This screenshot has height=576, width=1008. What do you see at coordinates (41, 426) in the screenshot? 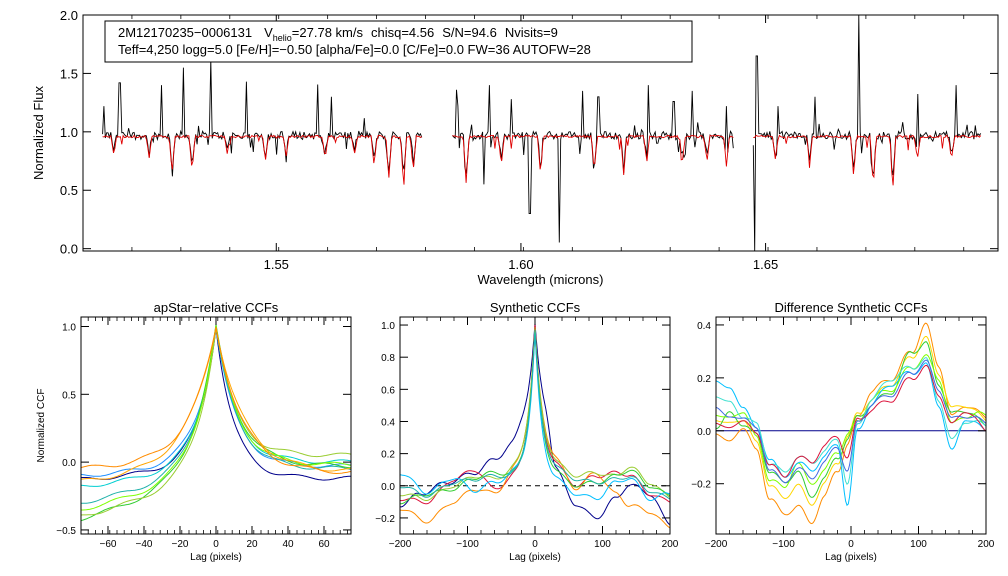
I see `y-axis-label: Normalized CCF` at bounding box center [41, 426].